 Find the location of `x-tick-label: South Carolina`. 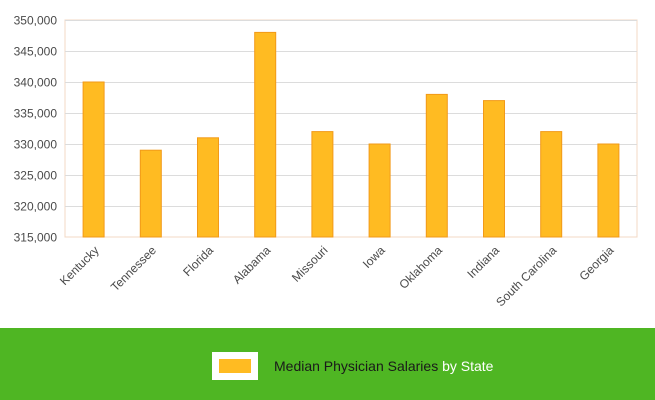

x-tick-label: South Carolina is located at coordinates (526, 276).